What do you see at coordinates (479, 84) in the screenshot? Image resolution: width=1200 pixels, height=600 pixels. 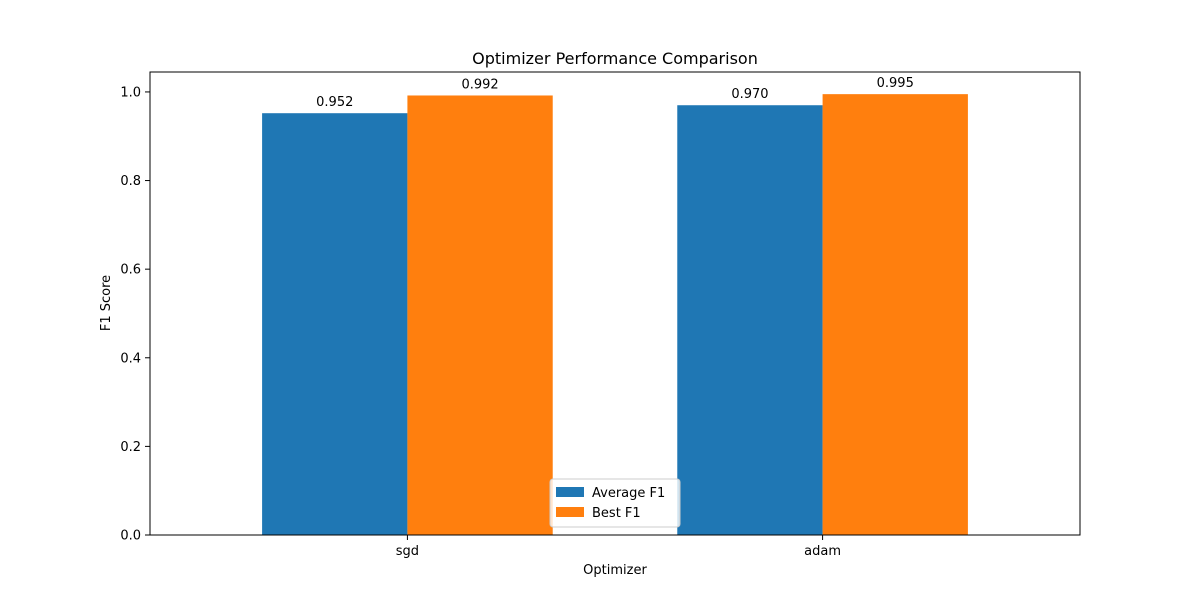 I see `data-label: 0.992` at bounding box center [479, 84].